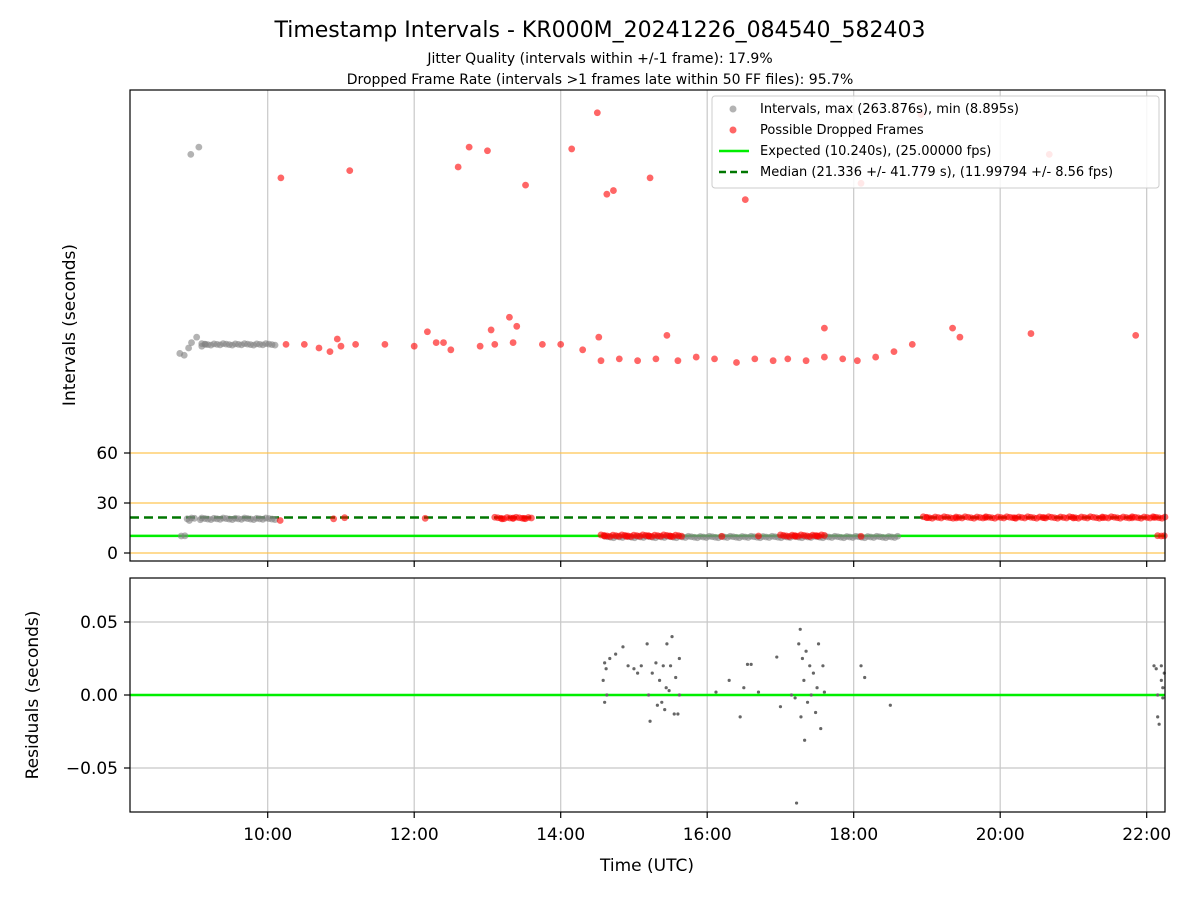  I want to click on legend-box, so click(935, 142).